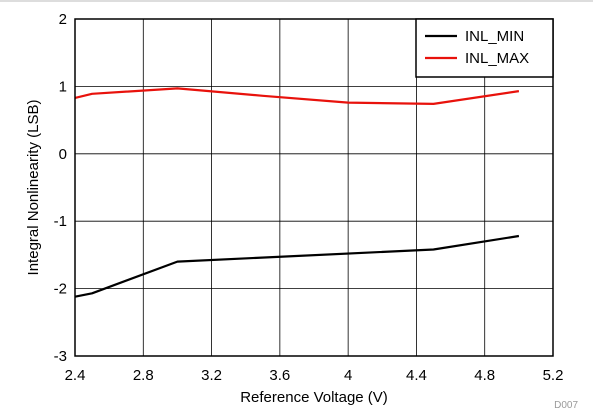  What do you see at coordinates (484, 375) in the screenshot?
I see `x-tick-label: 4.8` at bounding box center [484, 375].